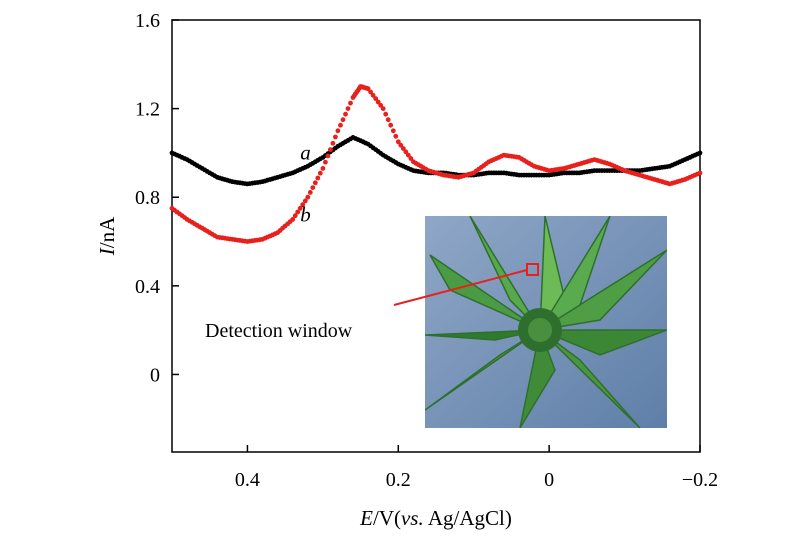  Describe the element at coordinates (549, 480) in the screenshot. I see `x-tick-label: 0` at that location.